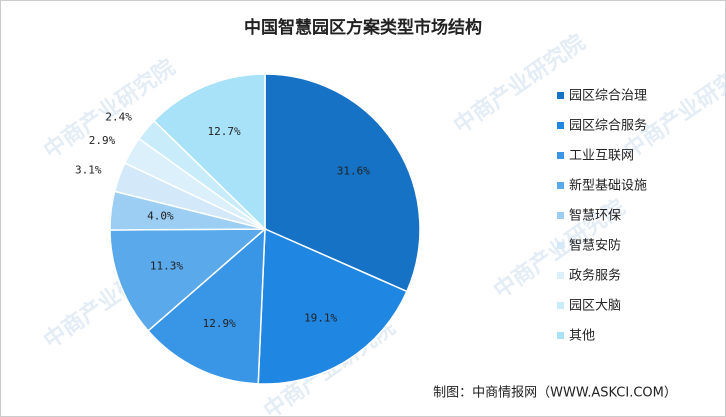 The image size is (726, 417). I want to click on data-label: 3.1%, so click(88, 170).